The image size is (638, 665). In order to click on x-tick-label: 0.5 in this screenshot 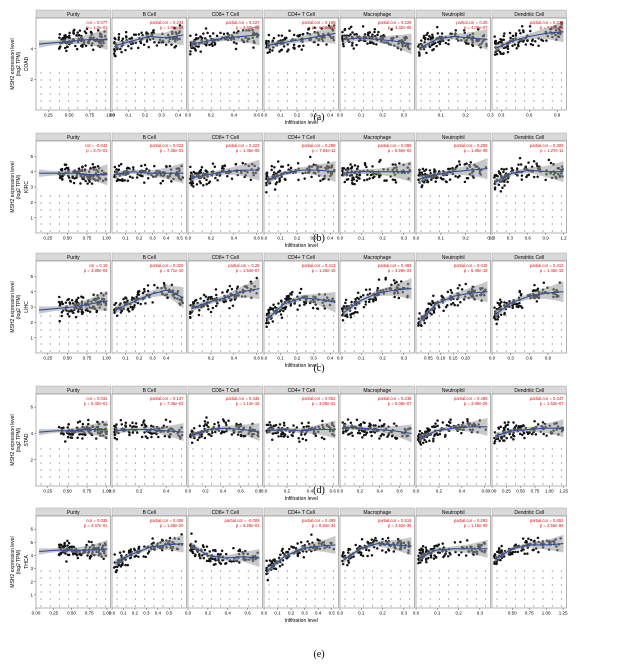, I will do `click(180, 238)`.